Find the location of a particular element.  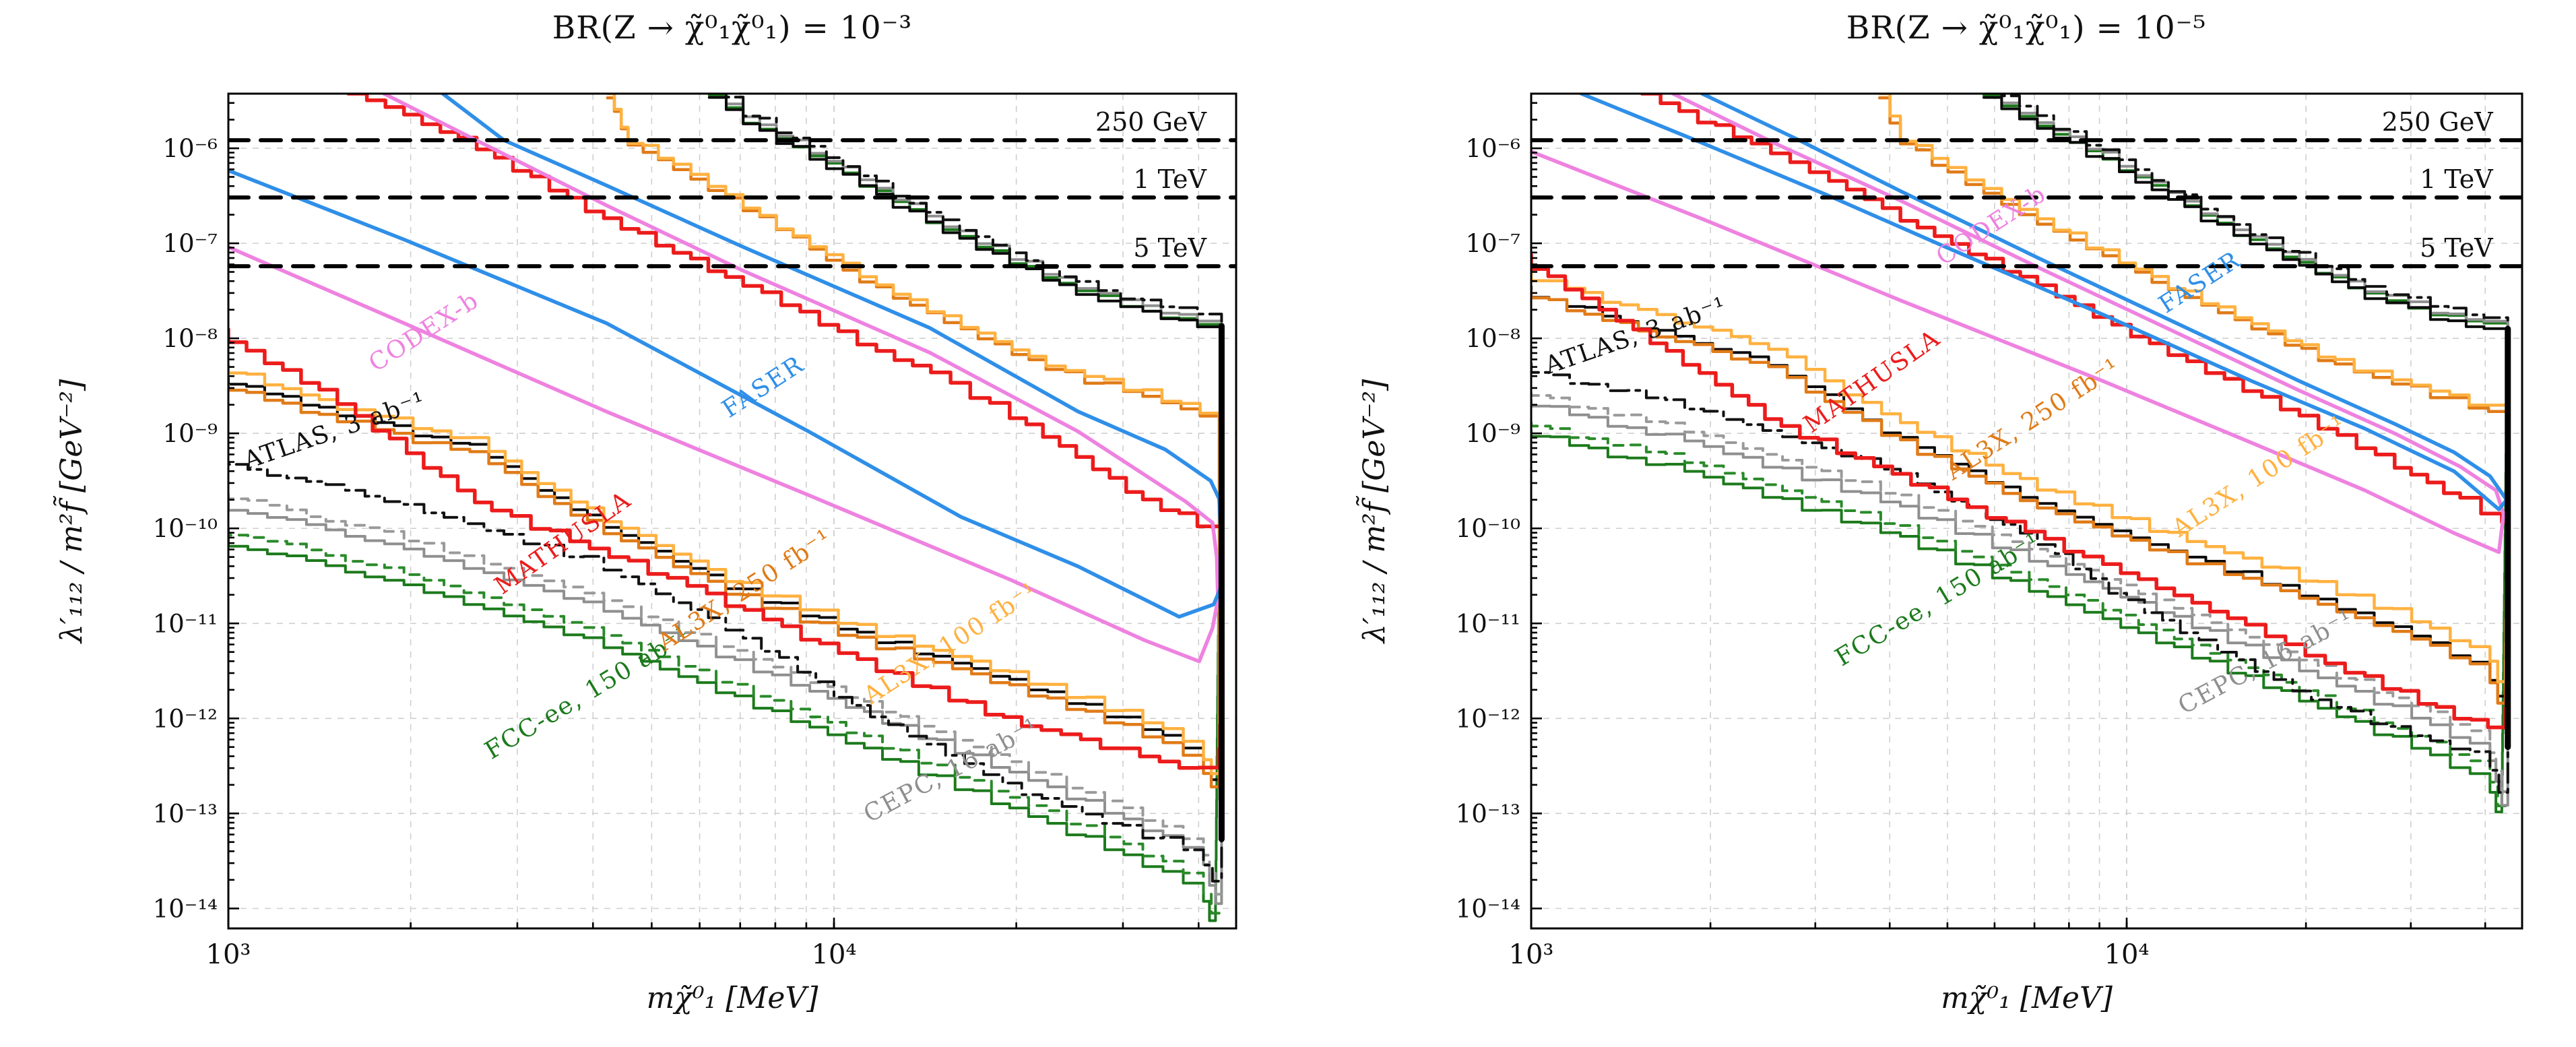

y-tick-left: 10⁻⁶ is located at coordinates (191, 148).